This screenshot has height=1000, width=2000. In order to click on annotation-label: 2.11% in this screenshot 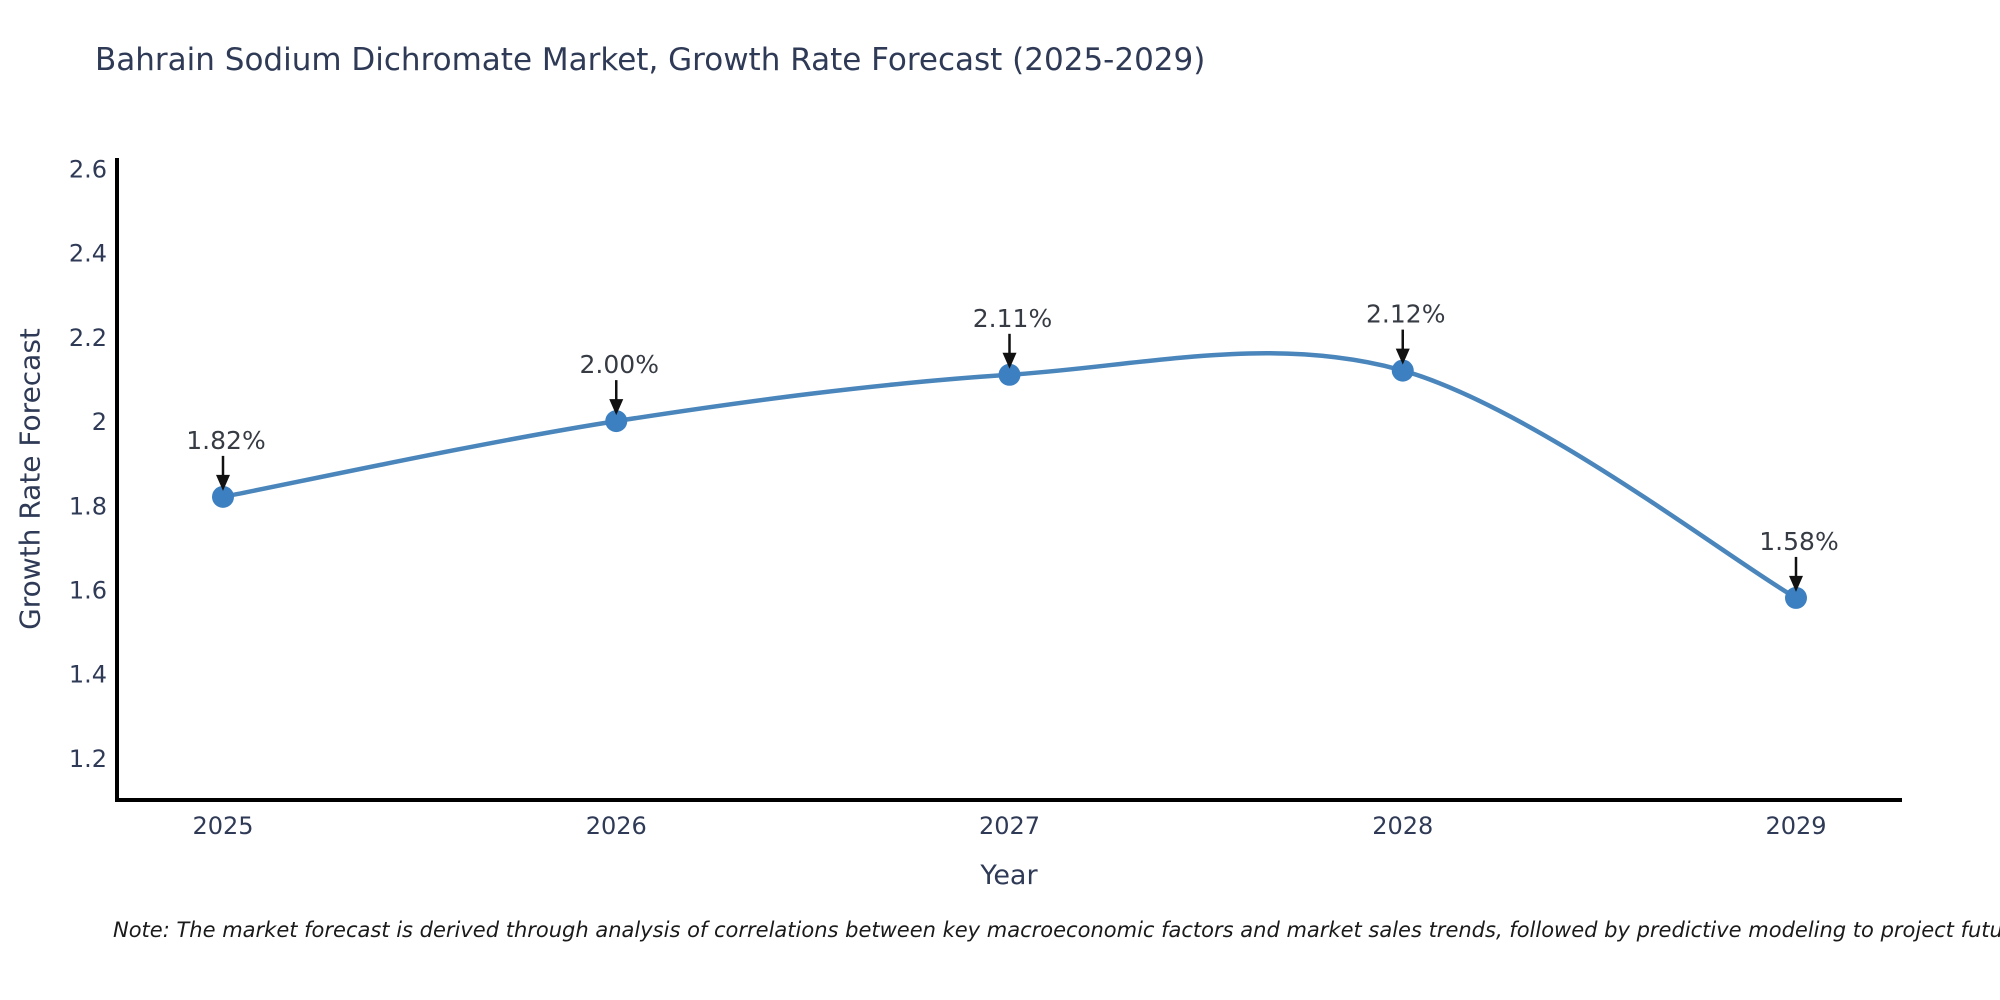, I will do `click(1012, 318)`.